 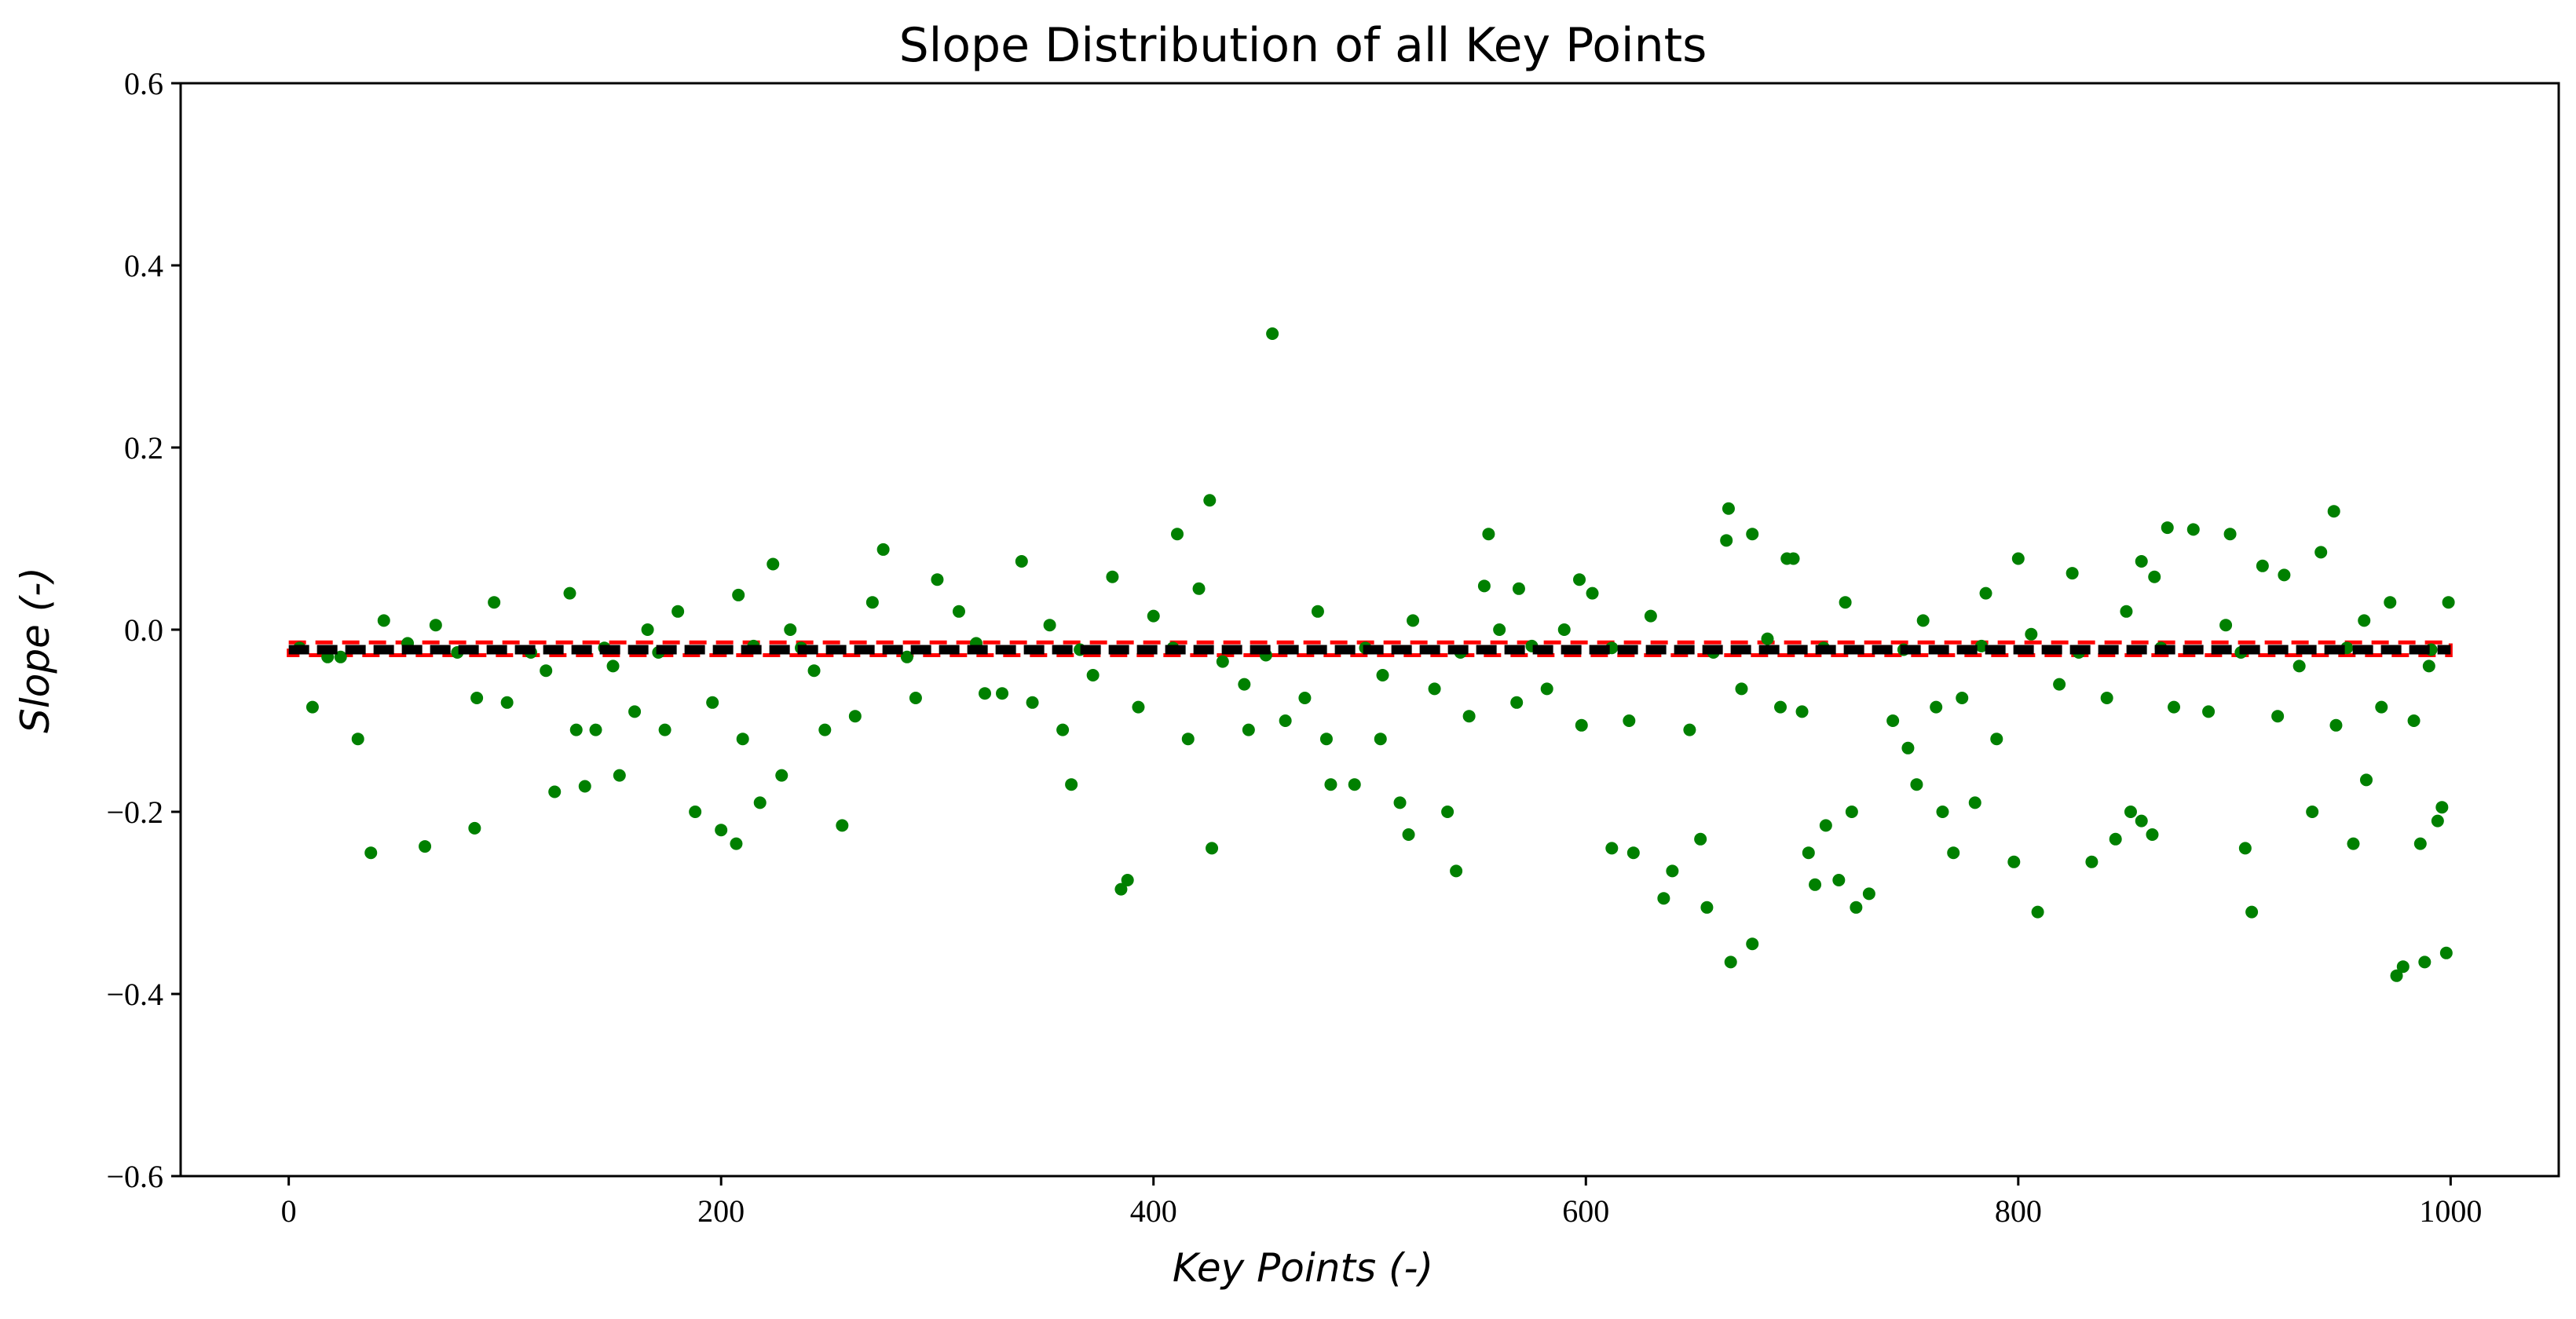 I want to click on y-tick-label: 0.0, so click(x=144, y=630).